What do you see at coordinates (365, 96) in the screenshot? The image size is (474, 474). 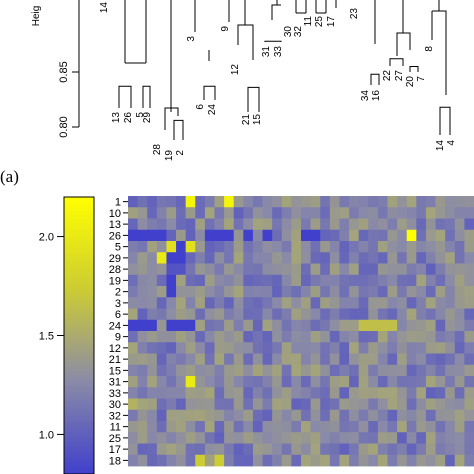 I see `dendrogram-leaf-label: 34` at bounding box center [365, 96].